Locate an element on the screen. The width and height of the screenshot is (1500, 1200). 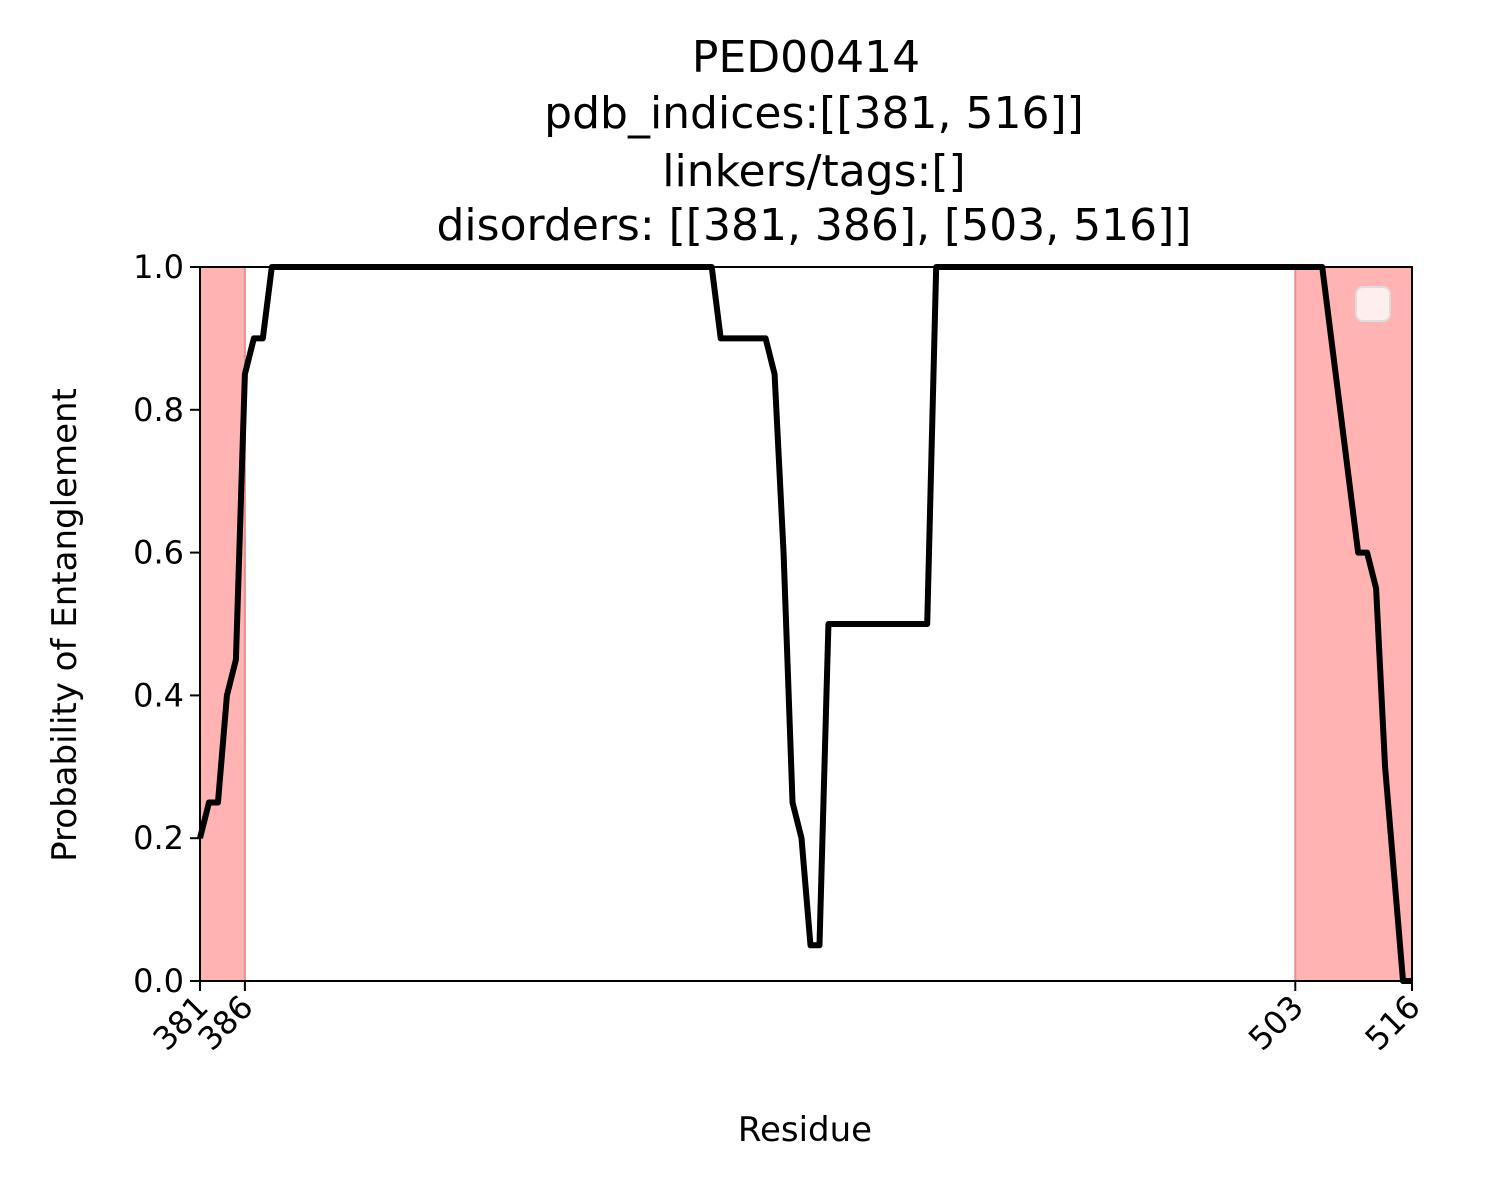
x-tick-label: 516 is located at coordinates (1393, 1023).